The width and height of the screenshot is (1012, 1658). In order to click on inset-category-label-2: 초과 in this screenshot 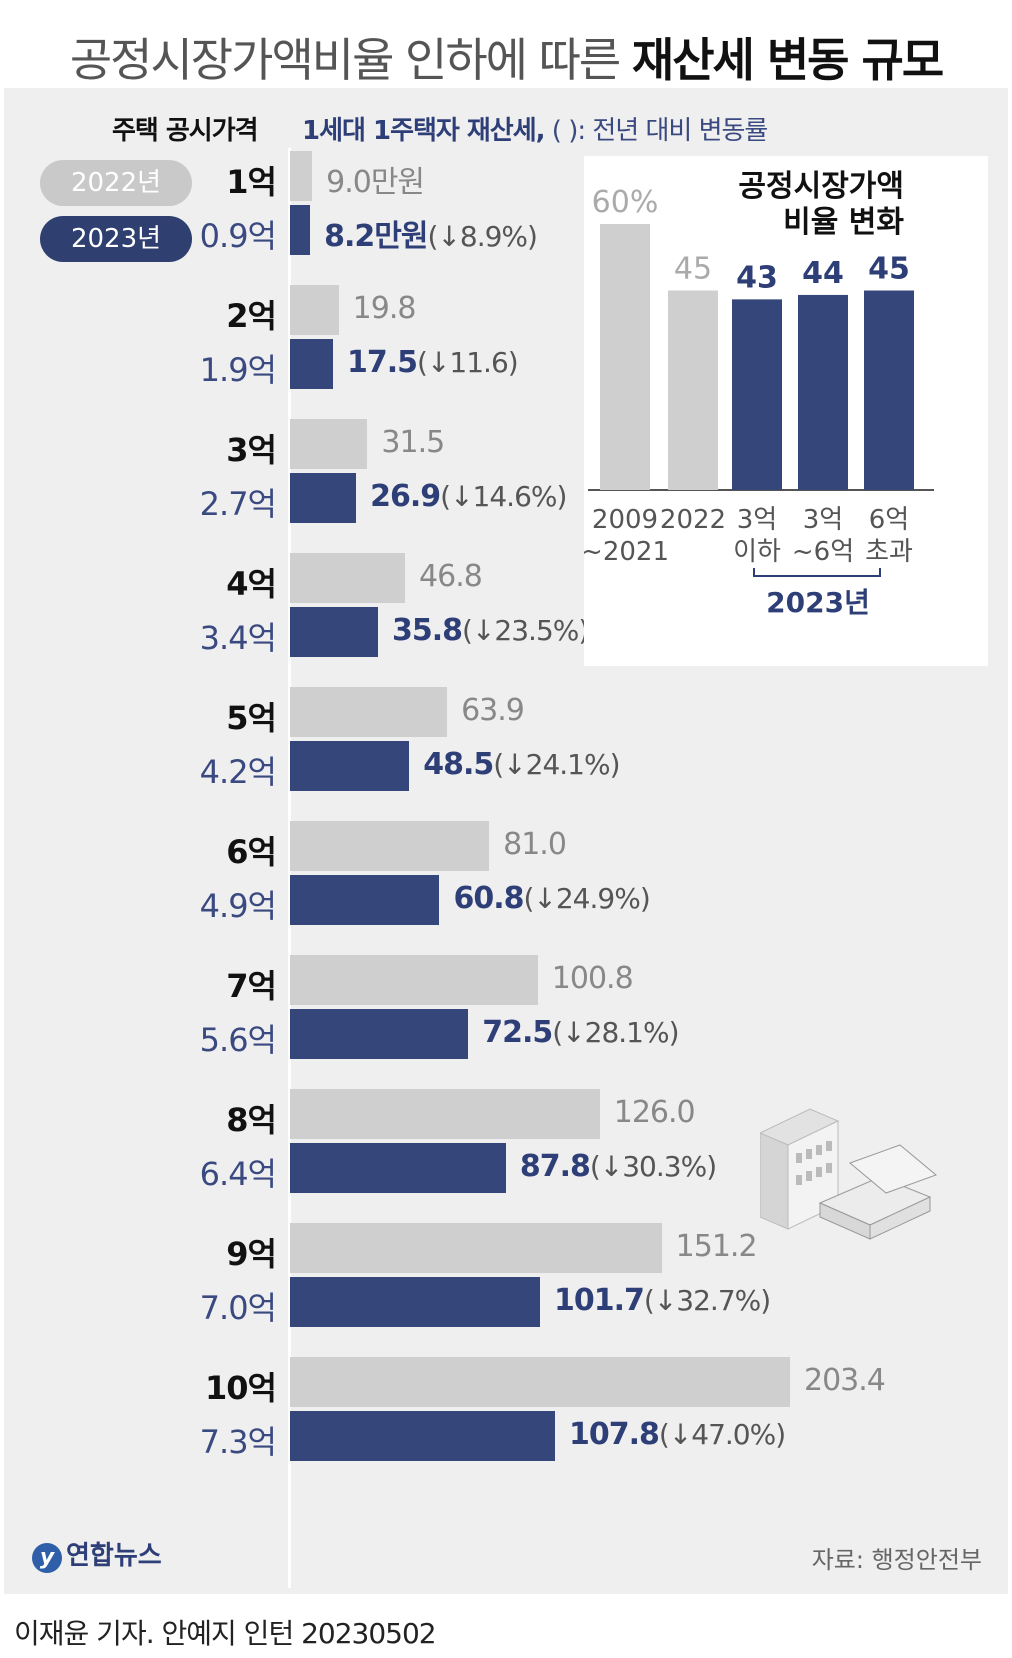, I will do `click(889, 552)`.